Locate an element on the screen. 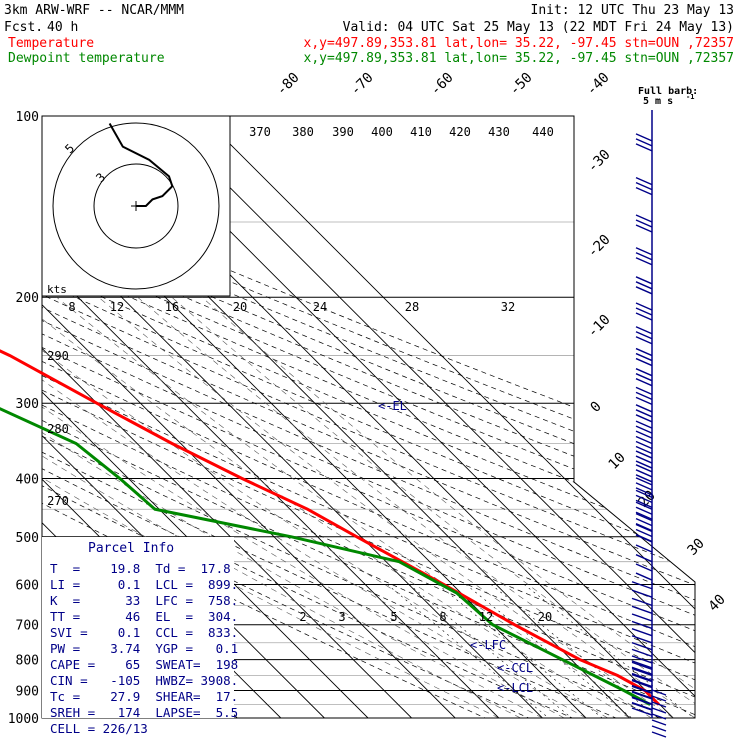  mixing-ratio-label: 8 is located at coordinates (442, 617).